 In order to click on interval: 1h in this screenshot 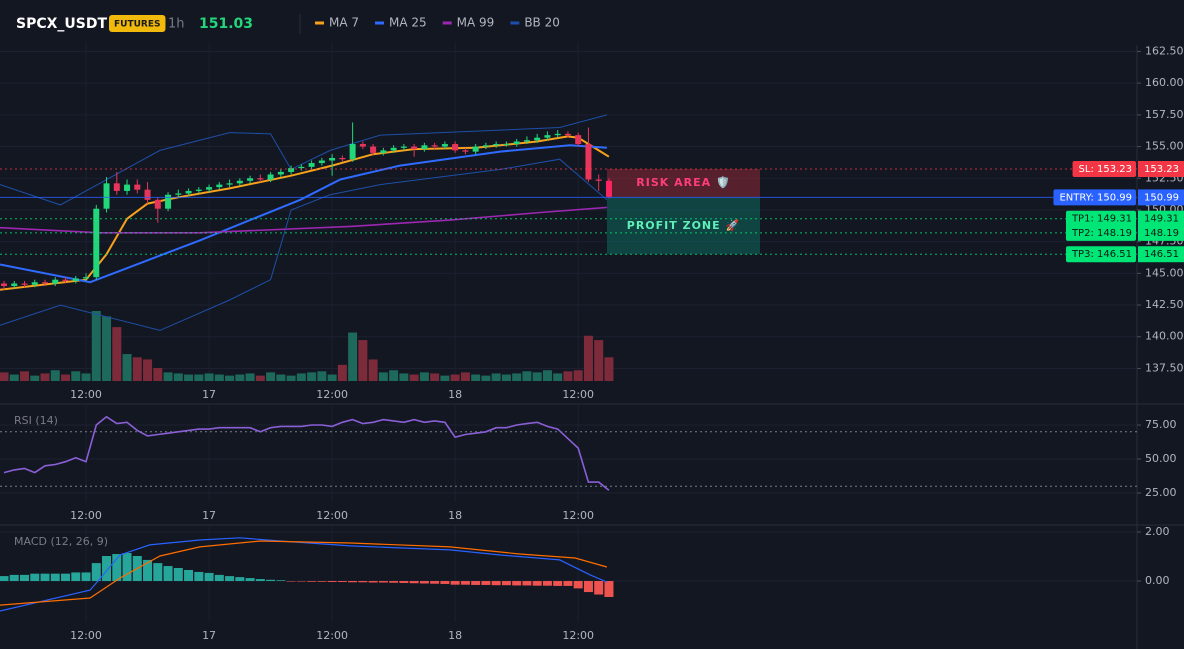, I will do `click(176, 24)`.